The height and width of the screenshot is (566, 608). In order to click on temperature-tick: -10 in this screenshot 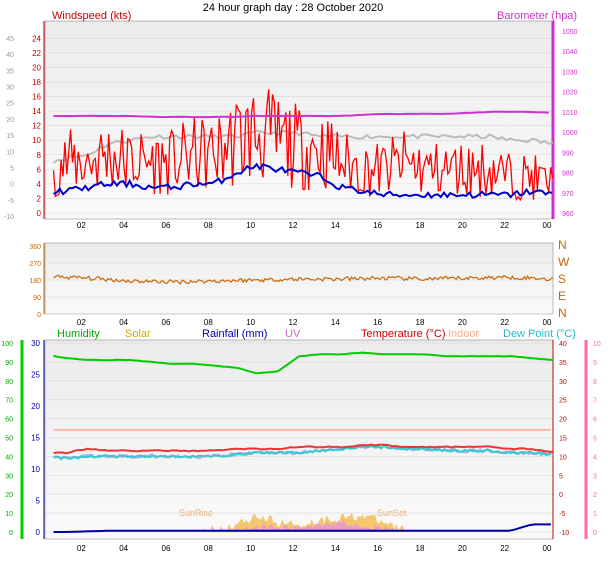, I will do `click(564, 533)`.